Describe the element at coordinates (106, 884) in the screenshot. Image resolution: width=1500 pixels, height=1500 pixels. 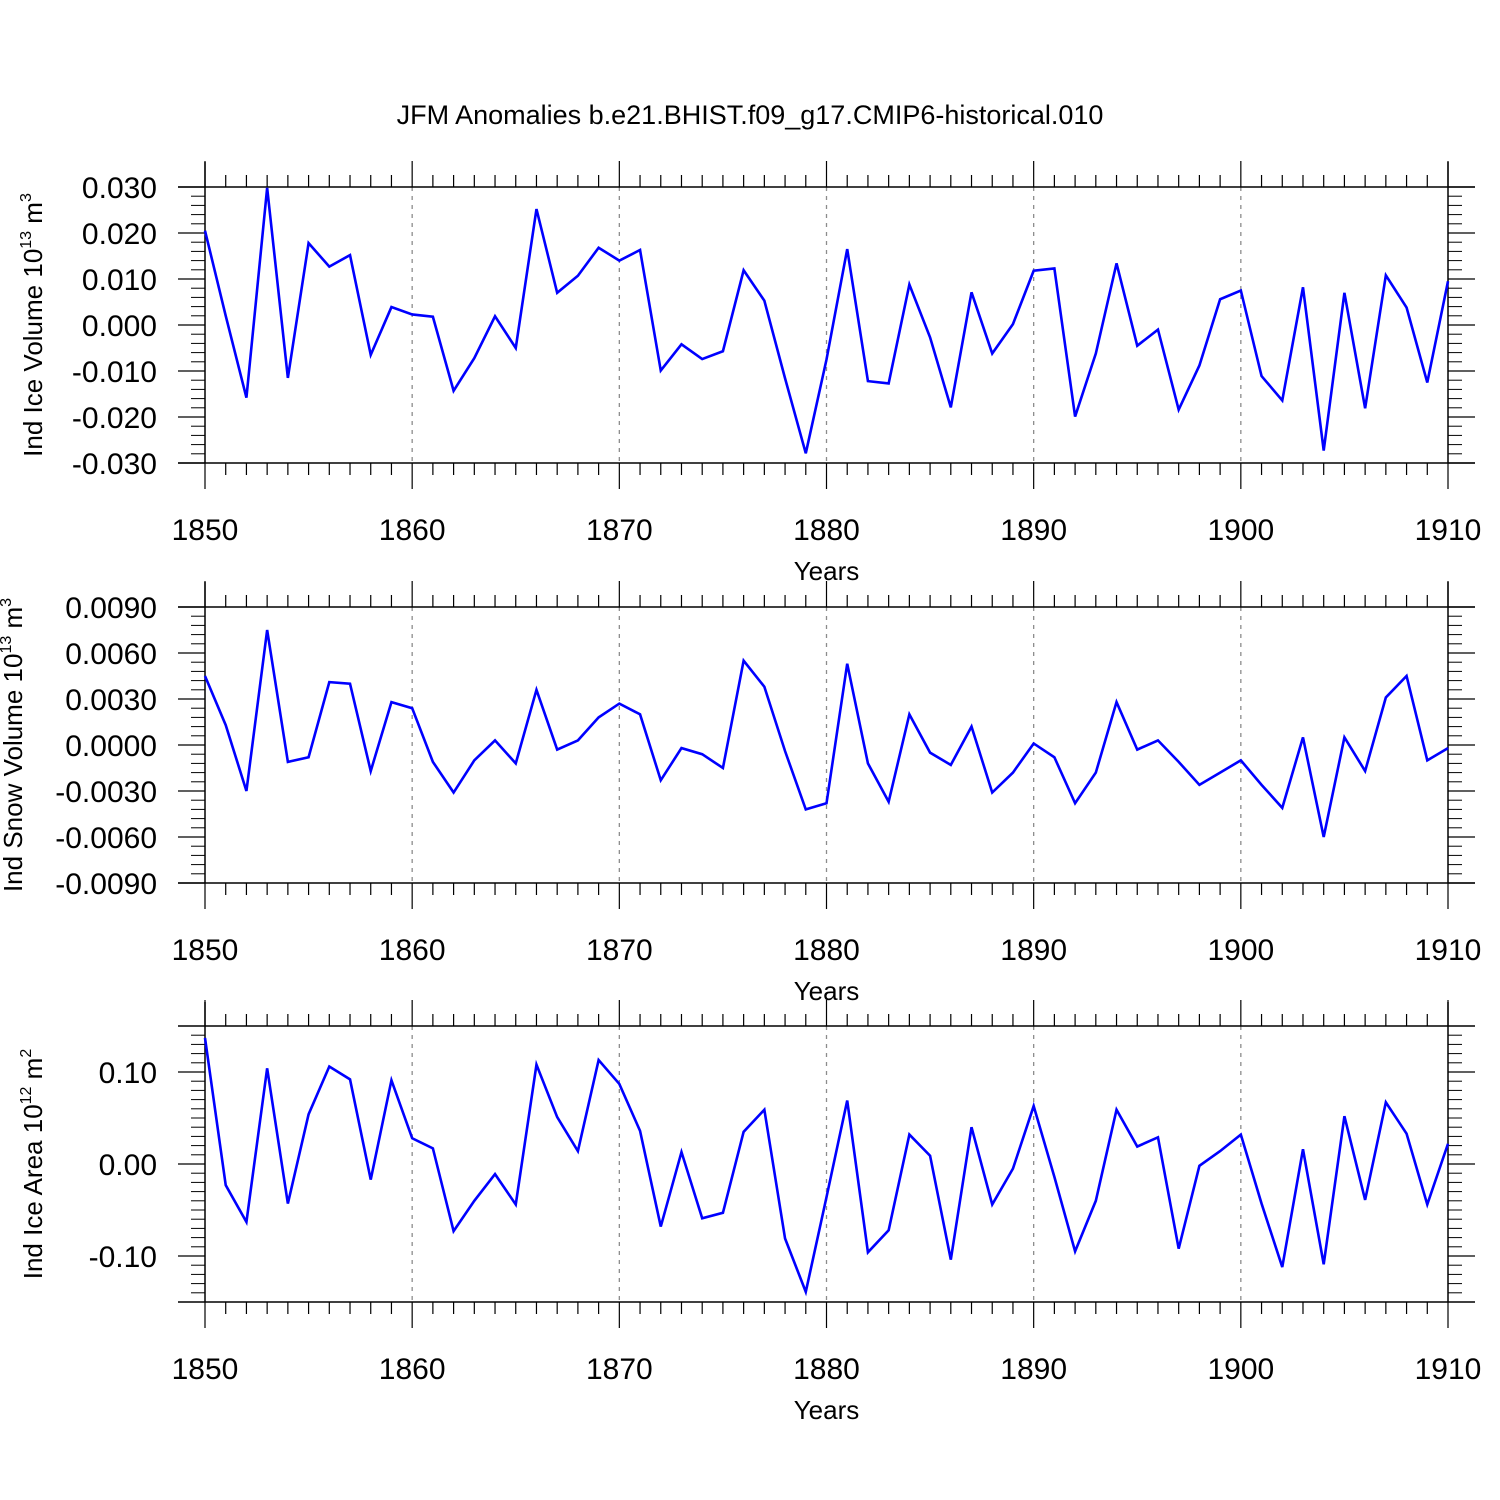
I see `y-tick-label: -0.0090` at that location.